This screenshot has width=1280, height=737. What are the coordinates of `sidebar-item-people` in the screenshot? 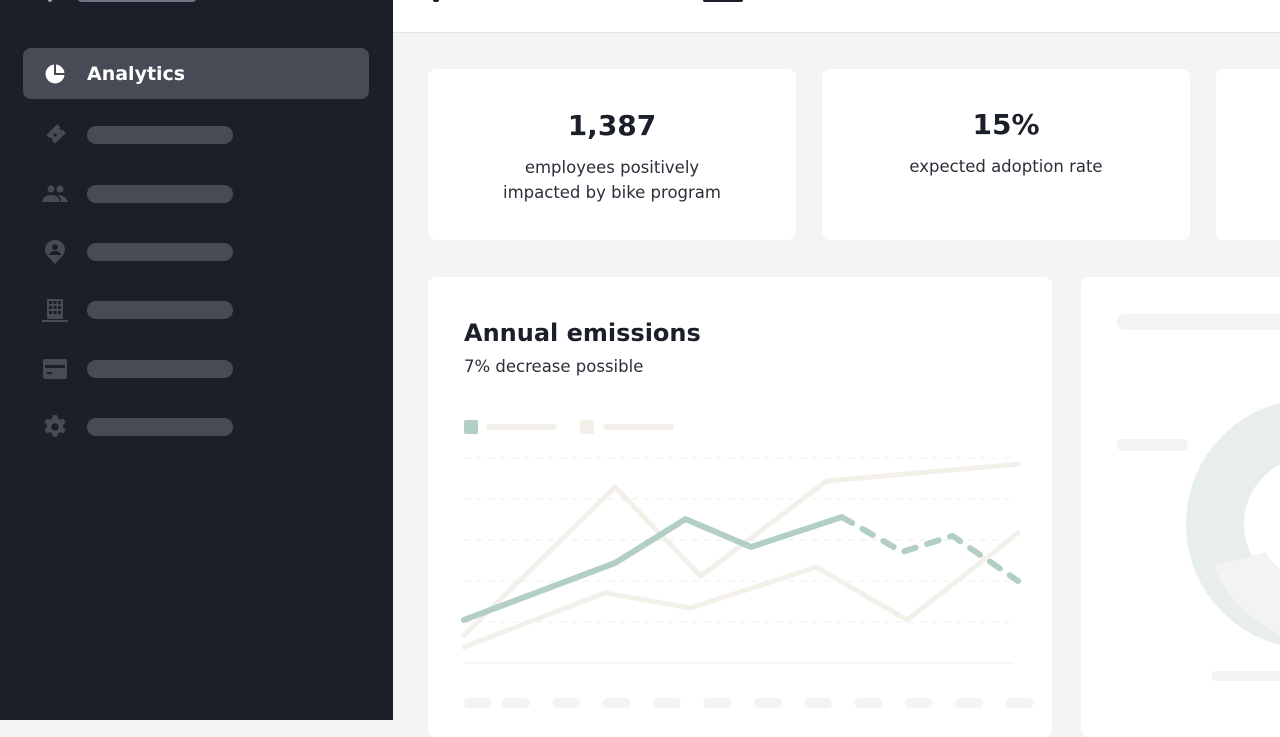 It's located at (196, 193).